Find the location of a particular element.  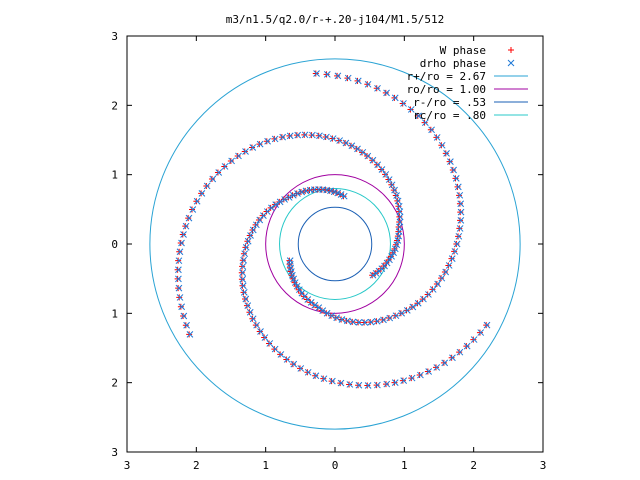

circle-r_o is located at coordinates (335, 244).